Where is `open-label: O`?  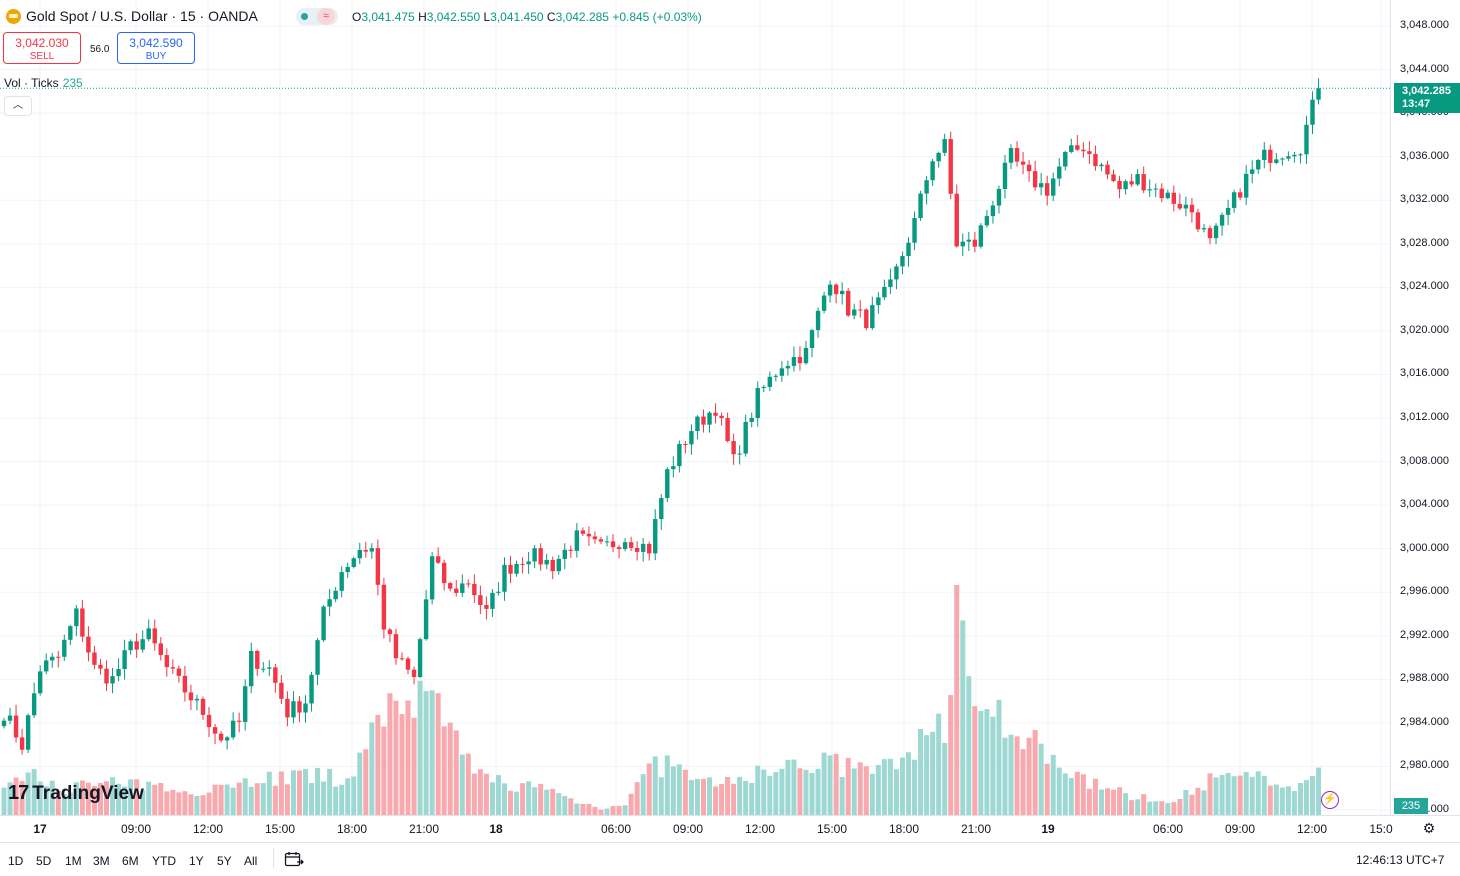
open-label: O is located at coordinates (357, 17).